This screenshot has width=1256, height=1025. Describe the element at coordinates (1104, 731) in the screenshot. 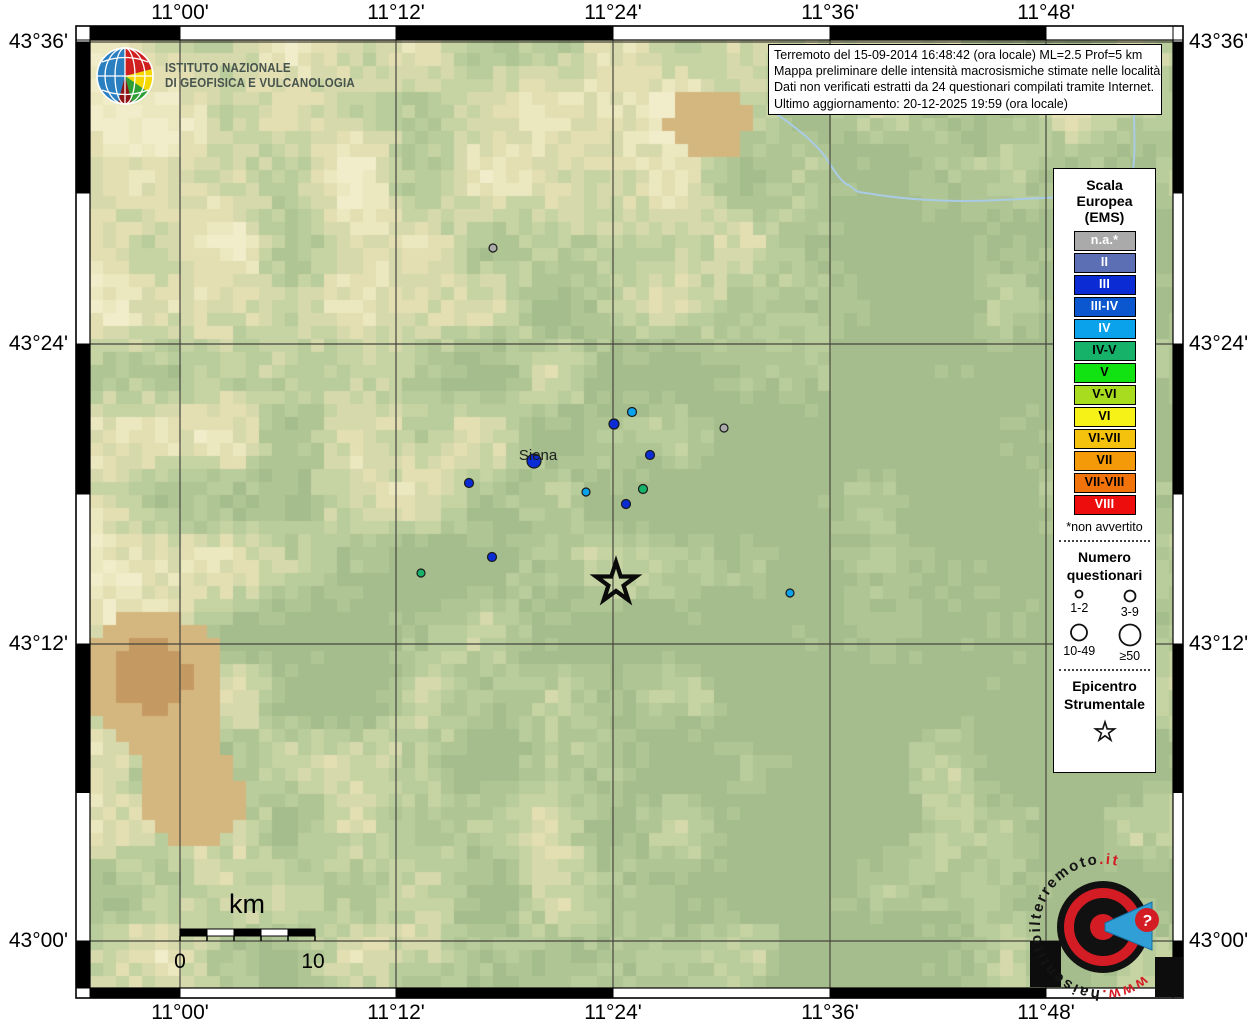

I see `epicenter-star-icon` at that location.